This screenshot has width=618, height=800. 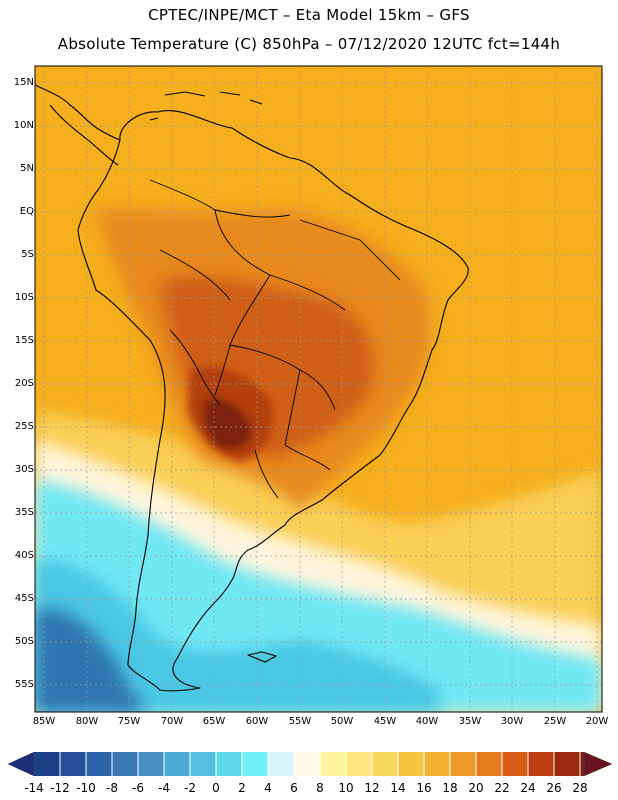 I want to click on lat-label: 20S, so click(x=24, y=383).